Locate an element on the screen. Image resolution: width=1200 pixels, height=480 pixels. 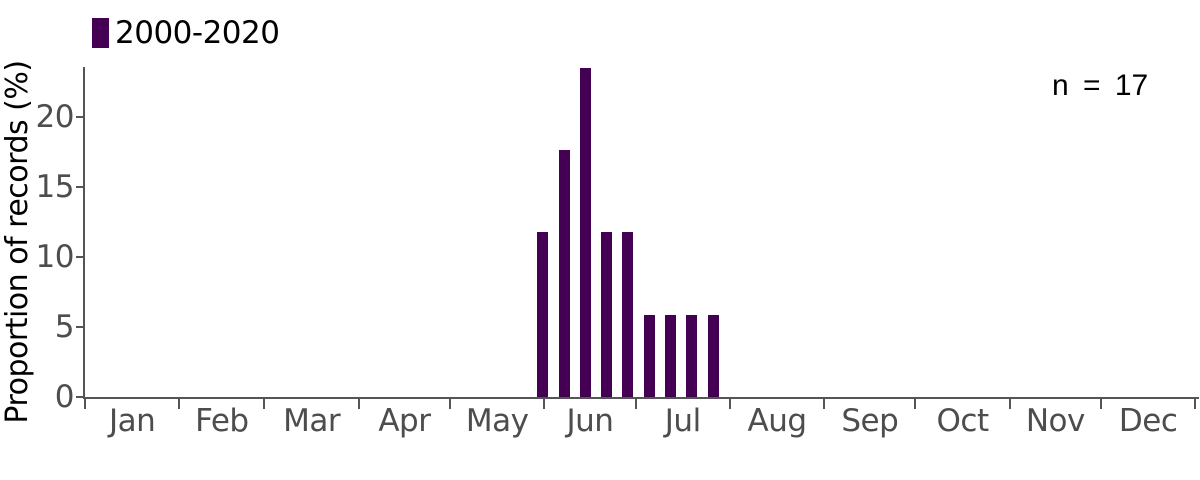
legend-label: 2000-2020 is located at coordinates (197, 33).